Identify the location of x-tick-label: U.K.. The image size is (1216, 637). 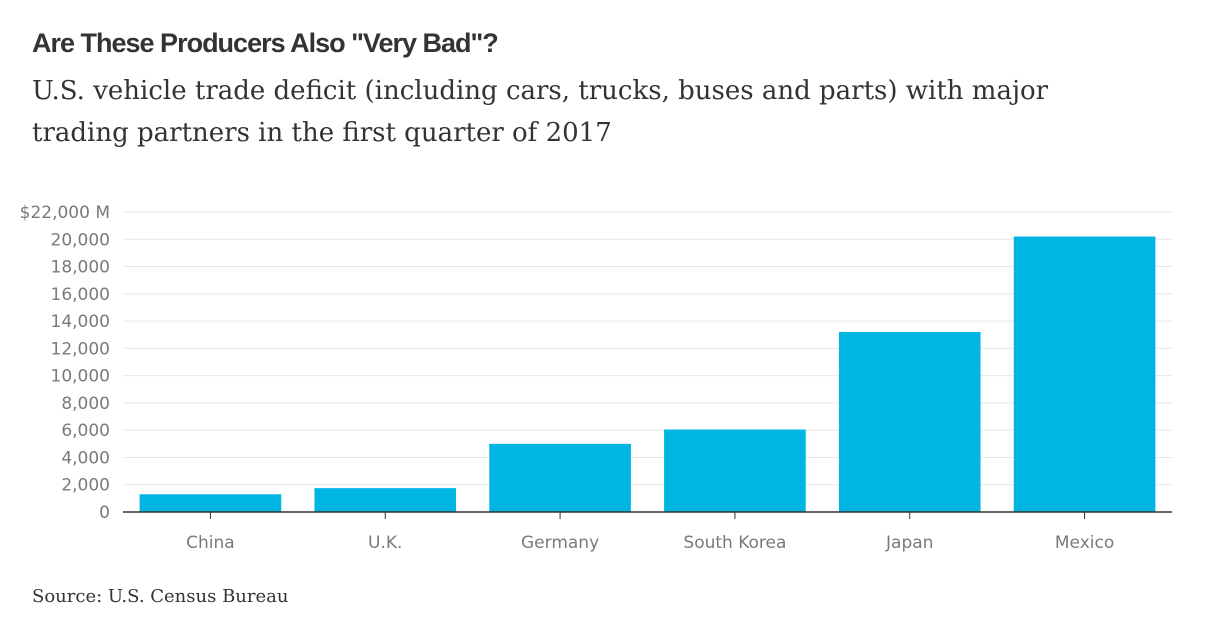
(385, 543).